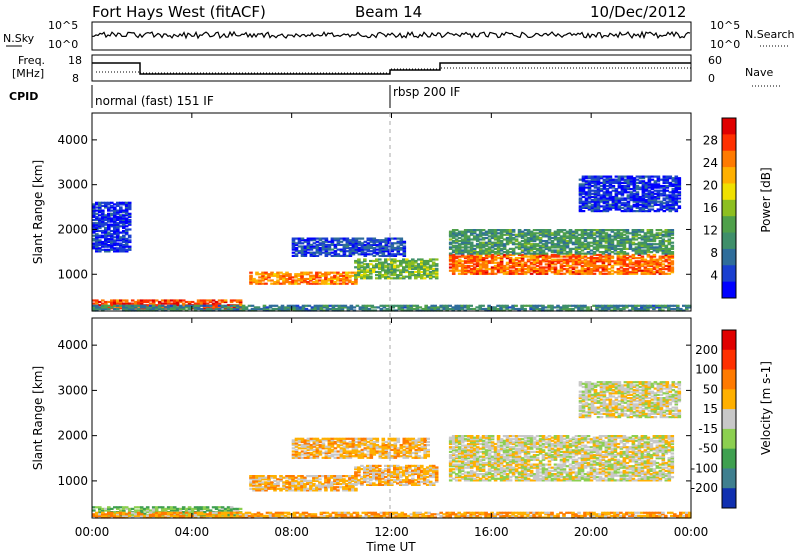  What do you see at coordinates (75, 78) in the screenshot?
I see `freq-tick-low: 8` at bounding box center [75, 78].